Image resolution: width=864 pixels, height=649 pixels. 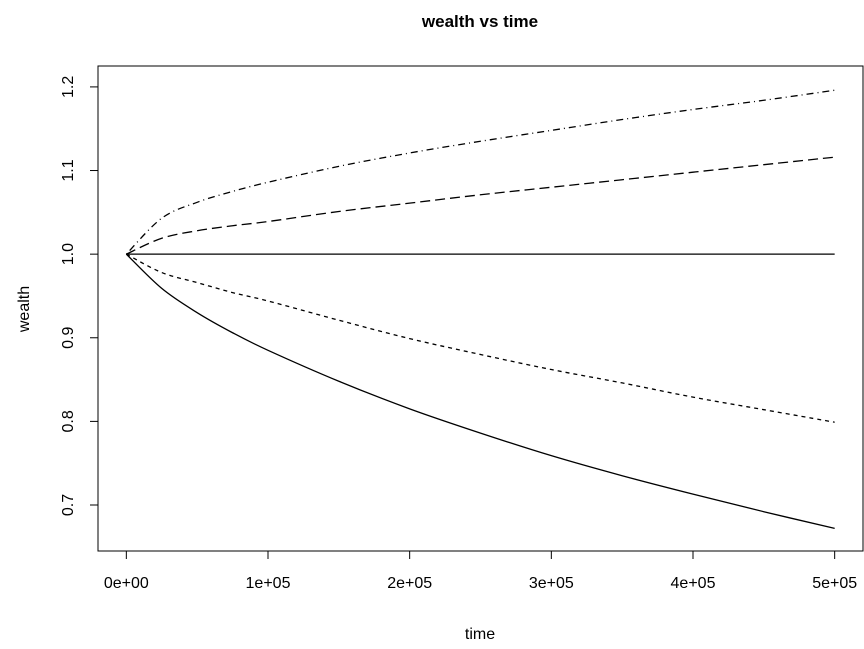 What do you see at coordinates (68, 421) in the screenshot?
I see `y-tick-label: 0.8` at bounding box center [68, 421].